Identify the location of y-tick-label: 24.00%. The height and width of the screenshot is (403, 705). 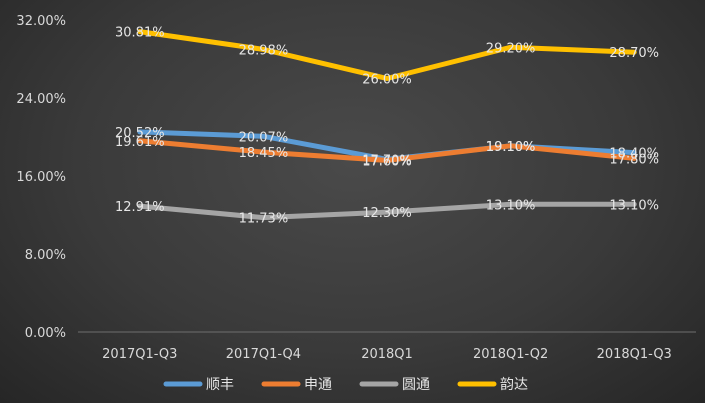
(41, 99).